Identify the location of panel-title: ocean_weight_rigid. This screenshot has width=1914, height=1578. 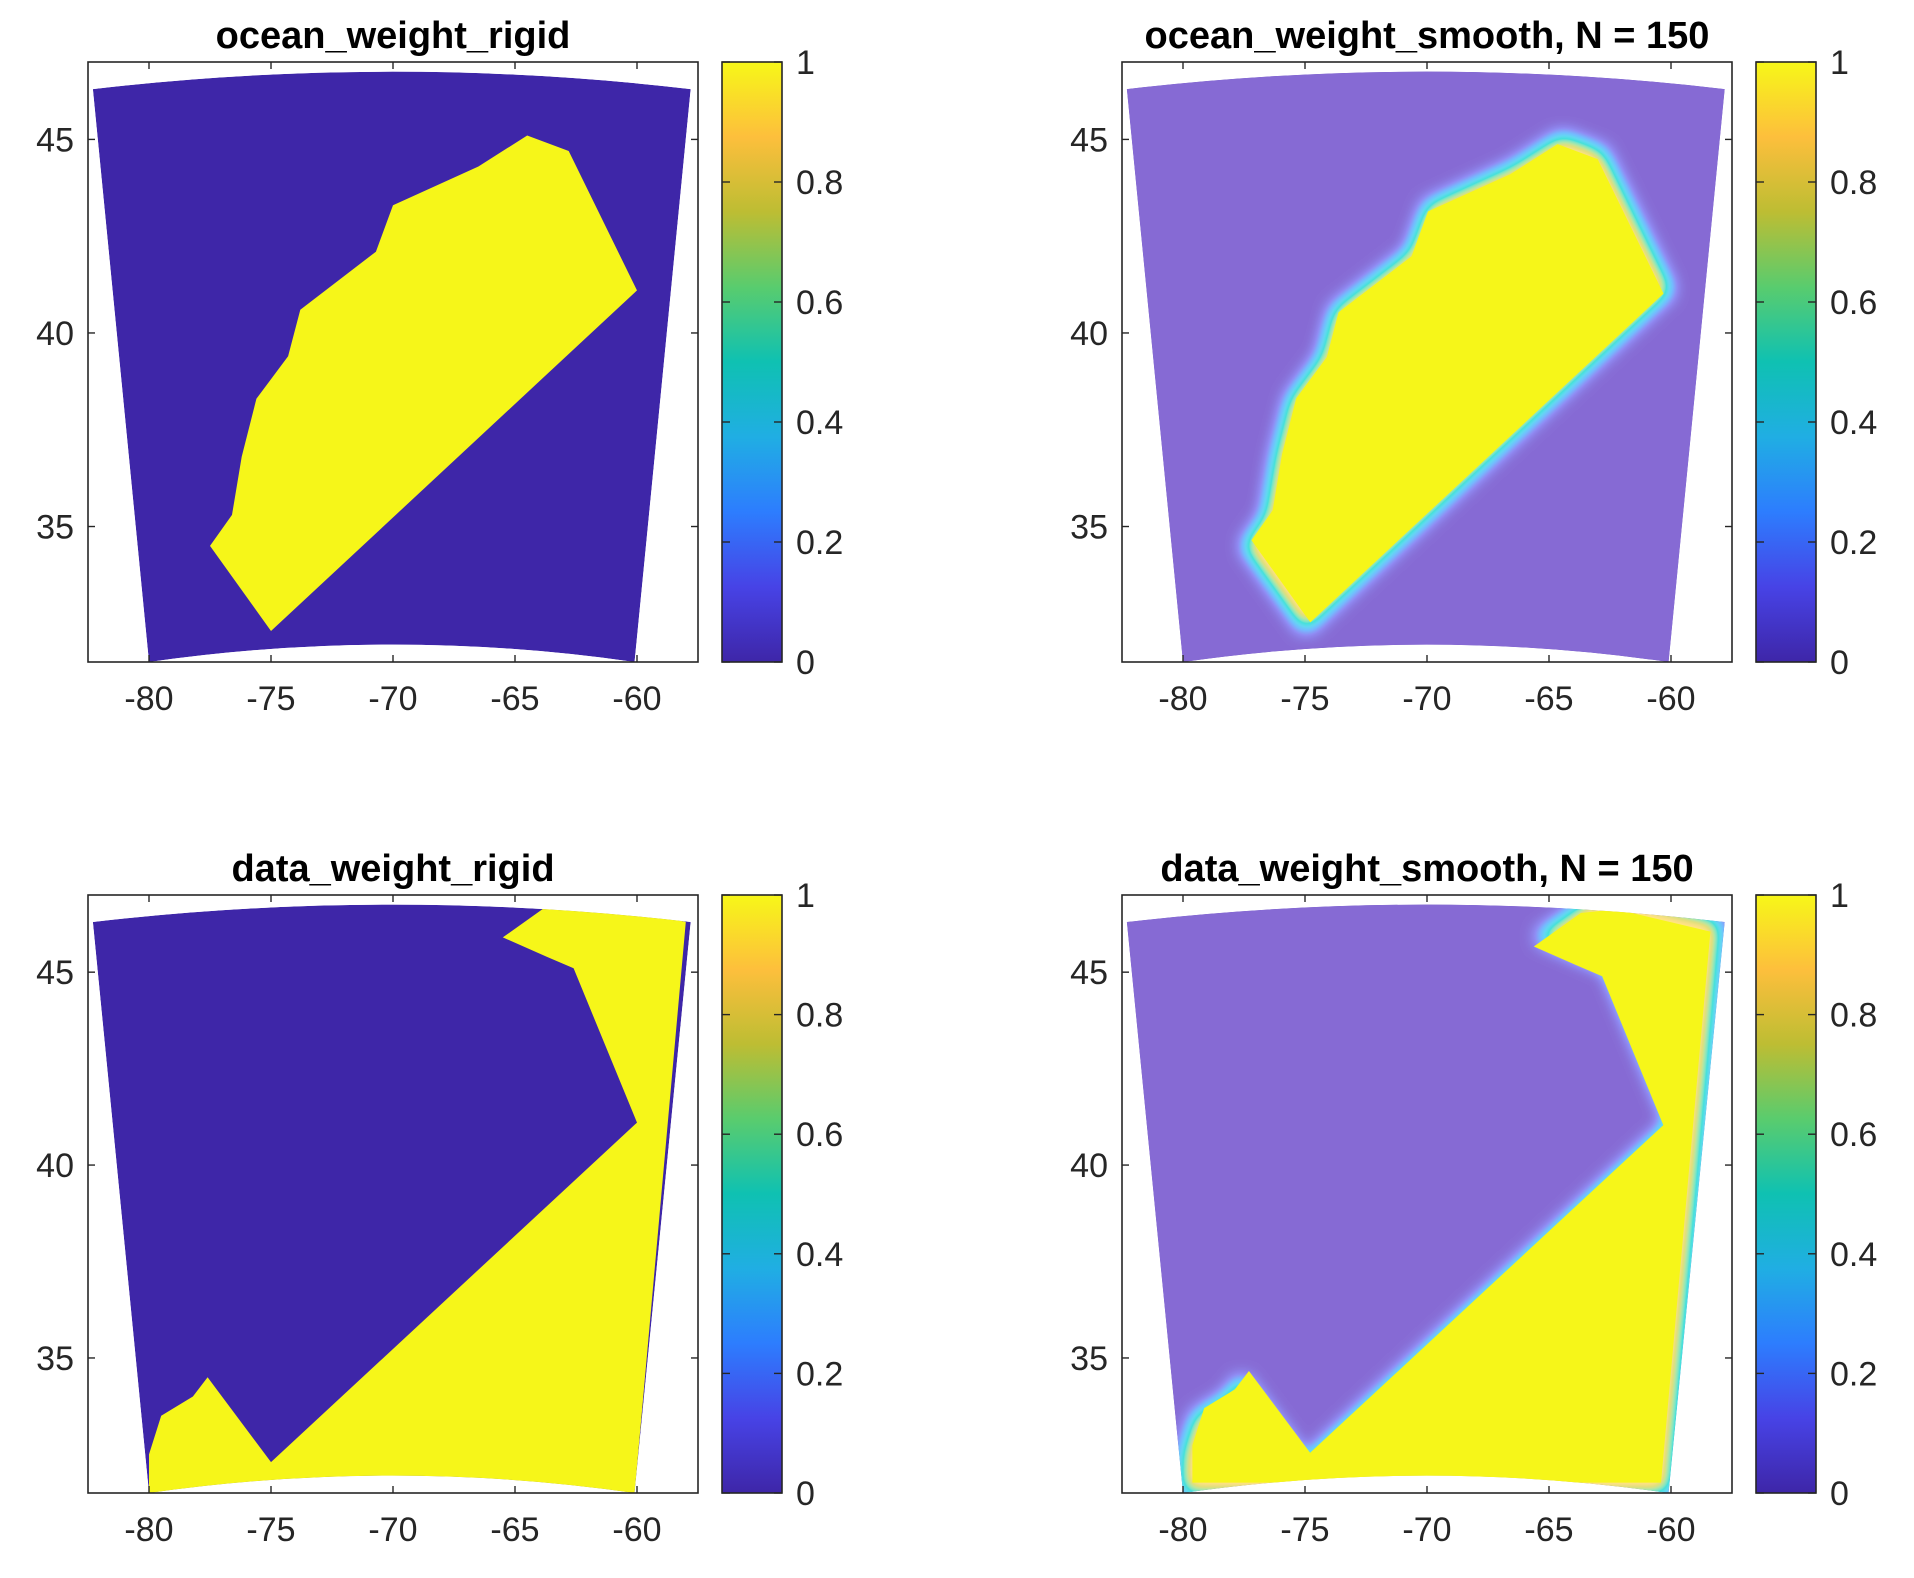
(393, 36).